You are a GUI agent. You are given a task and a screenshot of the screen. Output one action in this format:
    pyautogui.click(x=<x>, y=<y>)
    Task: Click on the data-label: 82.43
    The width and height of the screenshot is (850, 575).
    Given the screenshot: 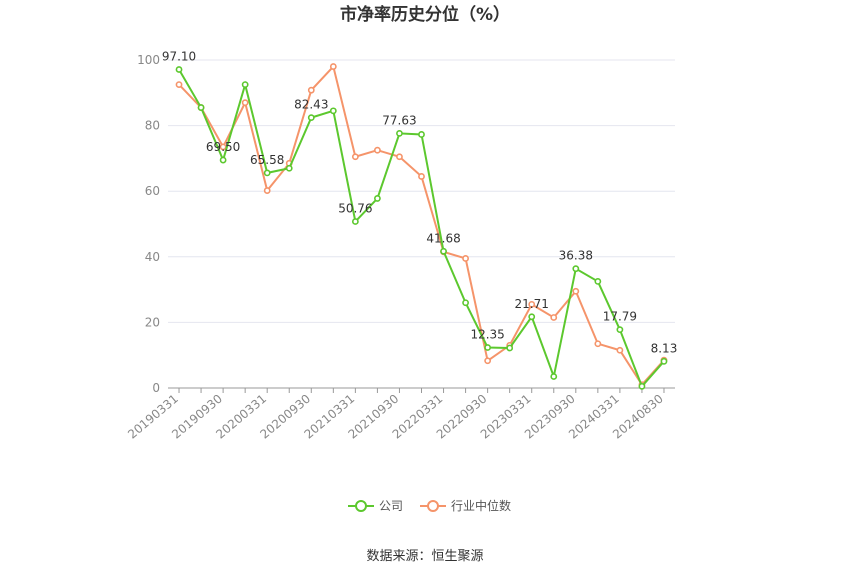 What is the action you would take?
    pyautogui.click(x=311, y=105)
    